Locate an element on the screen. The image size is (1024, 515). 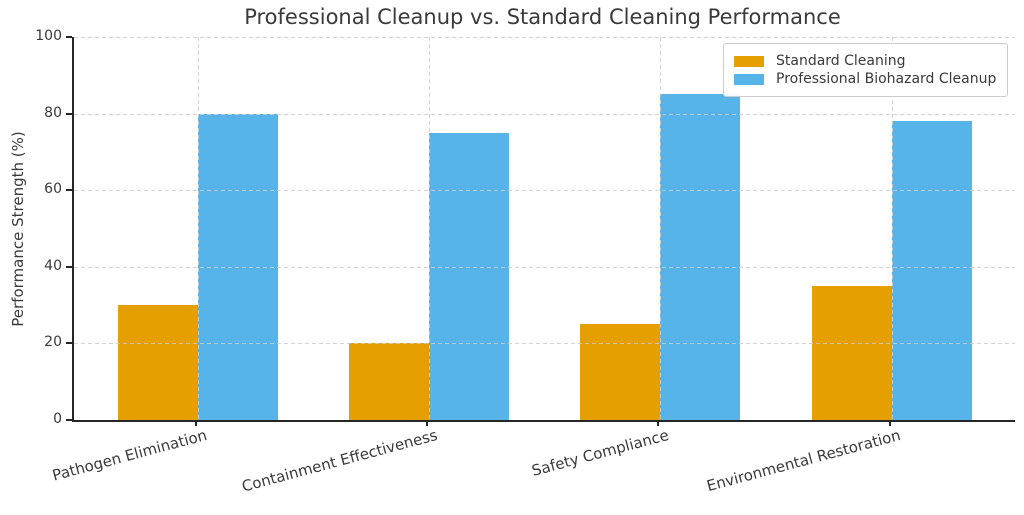
x-tick-label-1: Containment Effectiveness is located at coordinates (340, 461).